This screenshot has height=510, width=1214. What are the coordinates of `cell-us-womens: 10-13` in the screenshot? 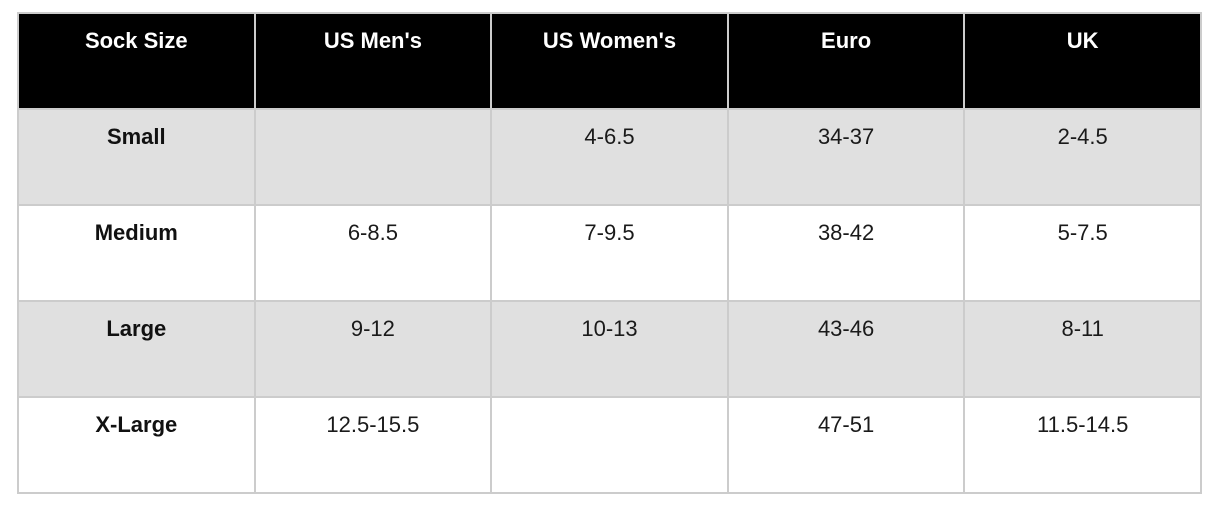 It's located at (609, 349).